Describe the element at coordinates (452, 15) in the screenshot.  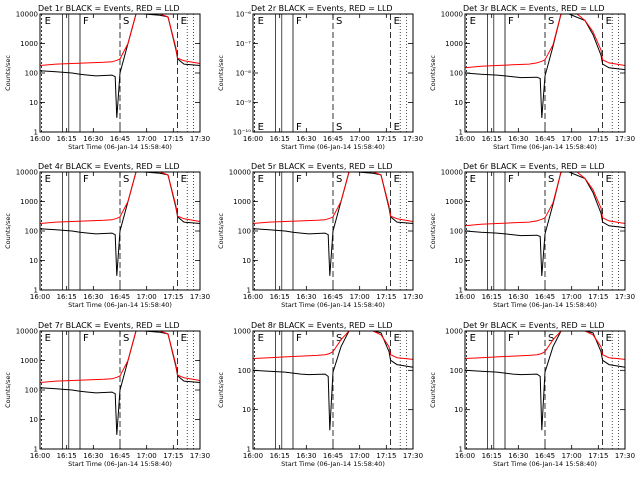
I see `y-tick-label: 10000` at that location.